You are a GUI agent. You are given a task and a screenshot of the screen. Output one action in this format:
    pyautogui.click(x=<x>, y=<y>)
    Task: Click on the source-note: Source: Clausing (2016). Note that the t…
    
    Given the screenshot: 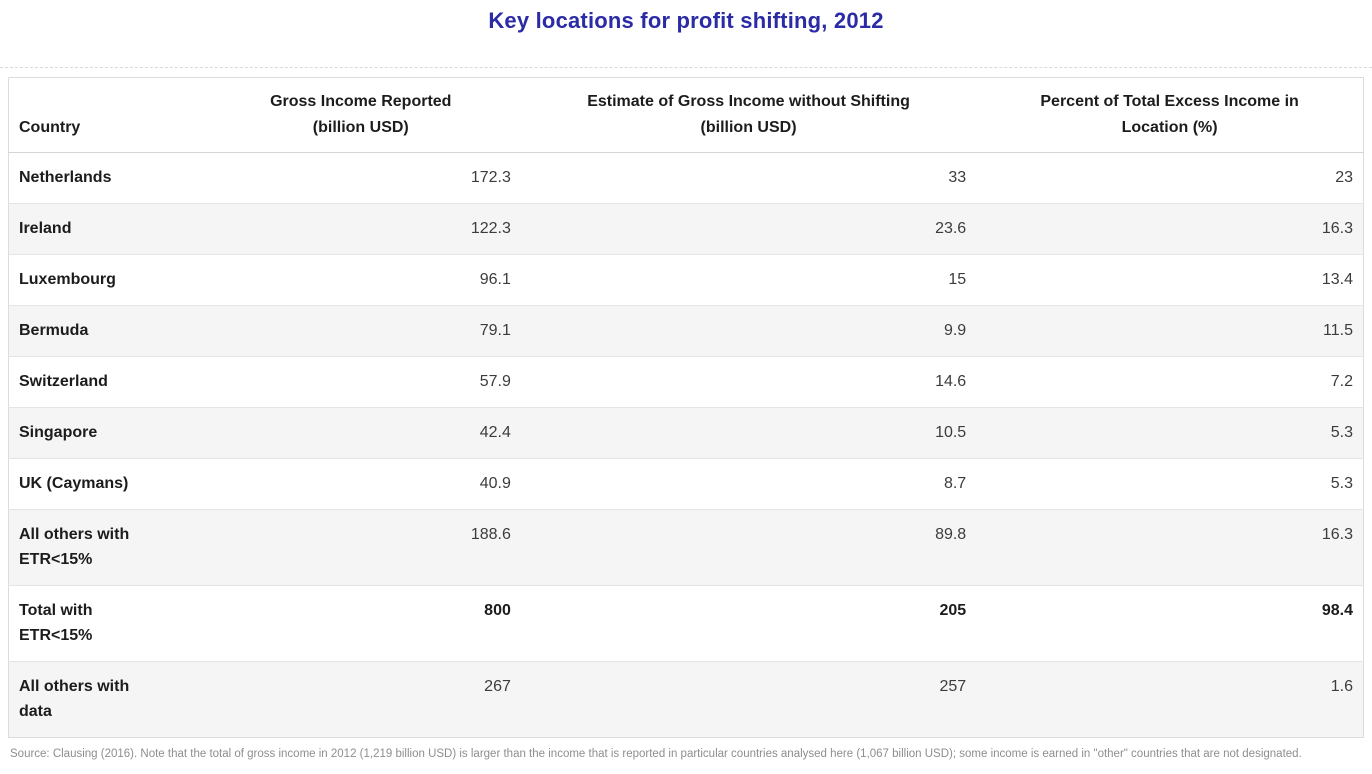 What is the action you would take?
    pyautogui.click(x=656, y=754)
    